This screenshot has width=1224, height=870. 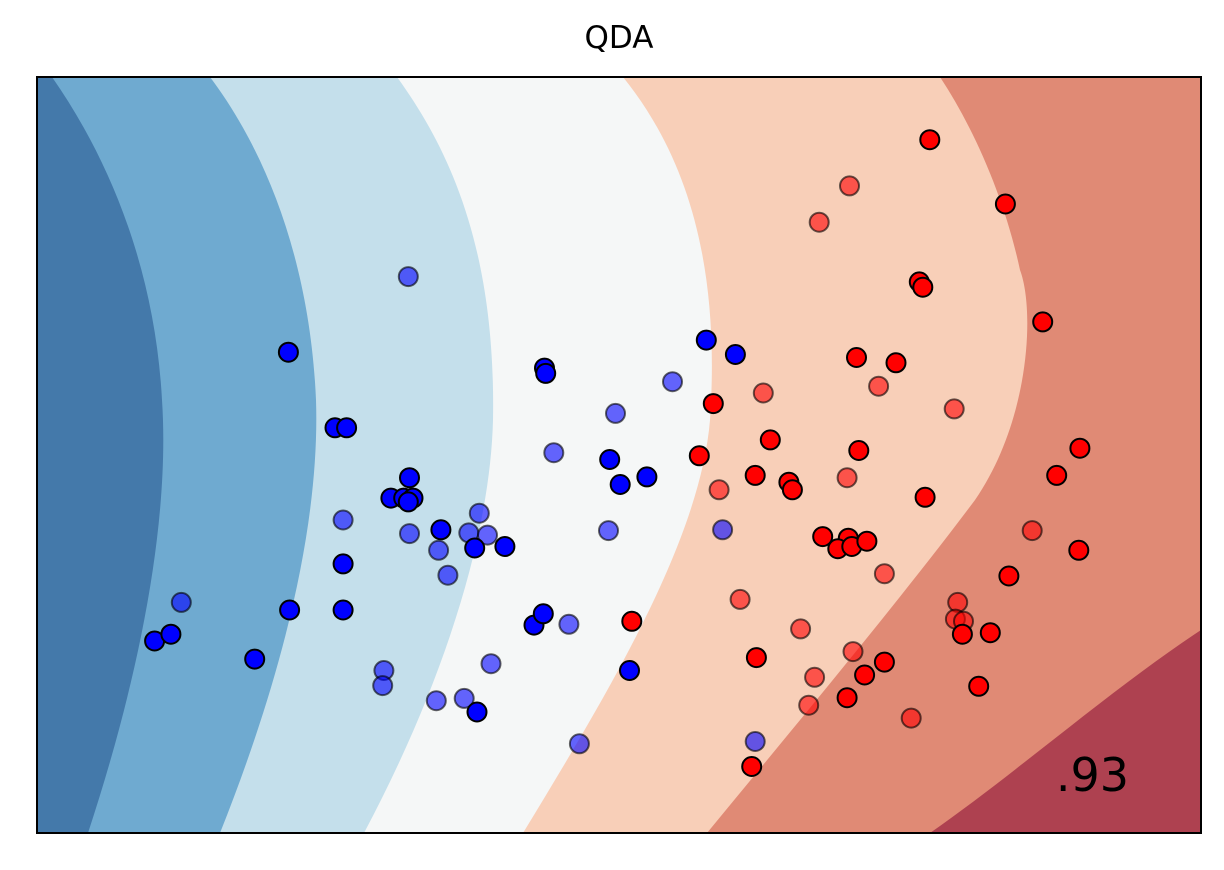 What do you see at coordinates (1092, 775) in the screenshot?
I see `score-label: .93` at bounding box center [1092, 775].